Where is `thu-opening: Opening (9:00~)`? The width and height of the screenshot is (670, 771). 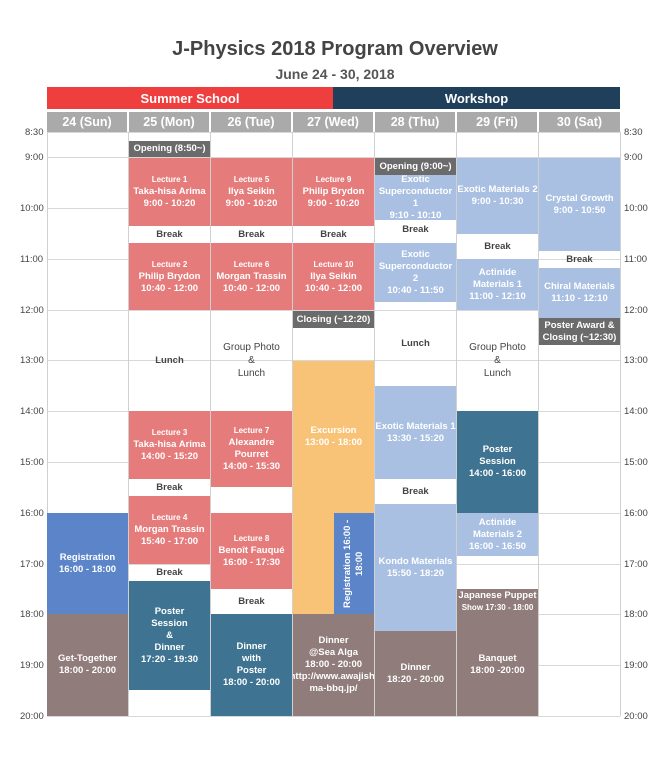
thu-opening: Opening (9:00~) is located at coordinates (415, 166).